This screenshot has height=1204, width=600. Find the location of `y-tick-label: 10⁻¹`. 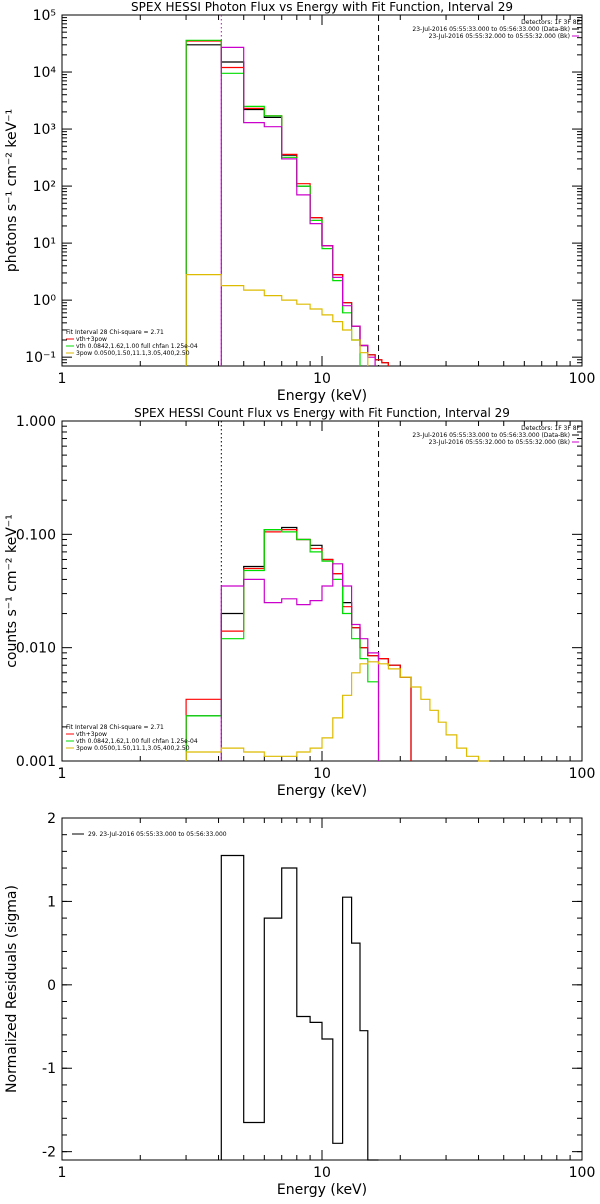

y-tick-label: 10⁻¹ is located at coordinates (40, 358).